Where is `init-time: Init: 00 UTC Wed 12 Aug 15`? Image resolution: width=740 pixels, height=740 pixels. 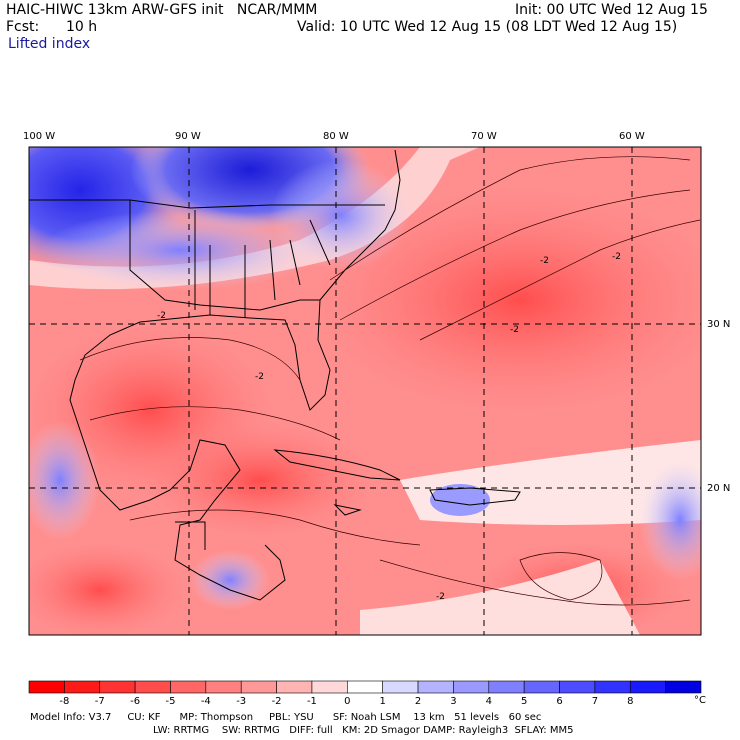
init-time: Init: 00 UTC Wed 12 Aug 15 is located at coordinates (611, 10).